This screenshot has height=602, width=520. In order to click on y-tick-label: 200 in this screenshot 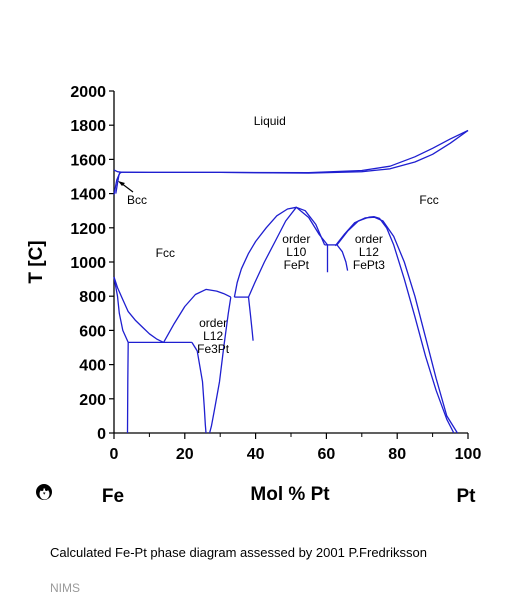, I will do `click(92, 400)`.